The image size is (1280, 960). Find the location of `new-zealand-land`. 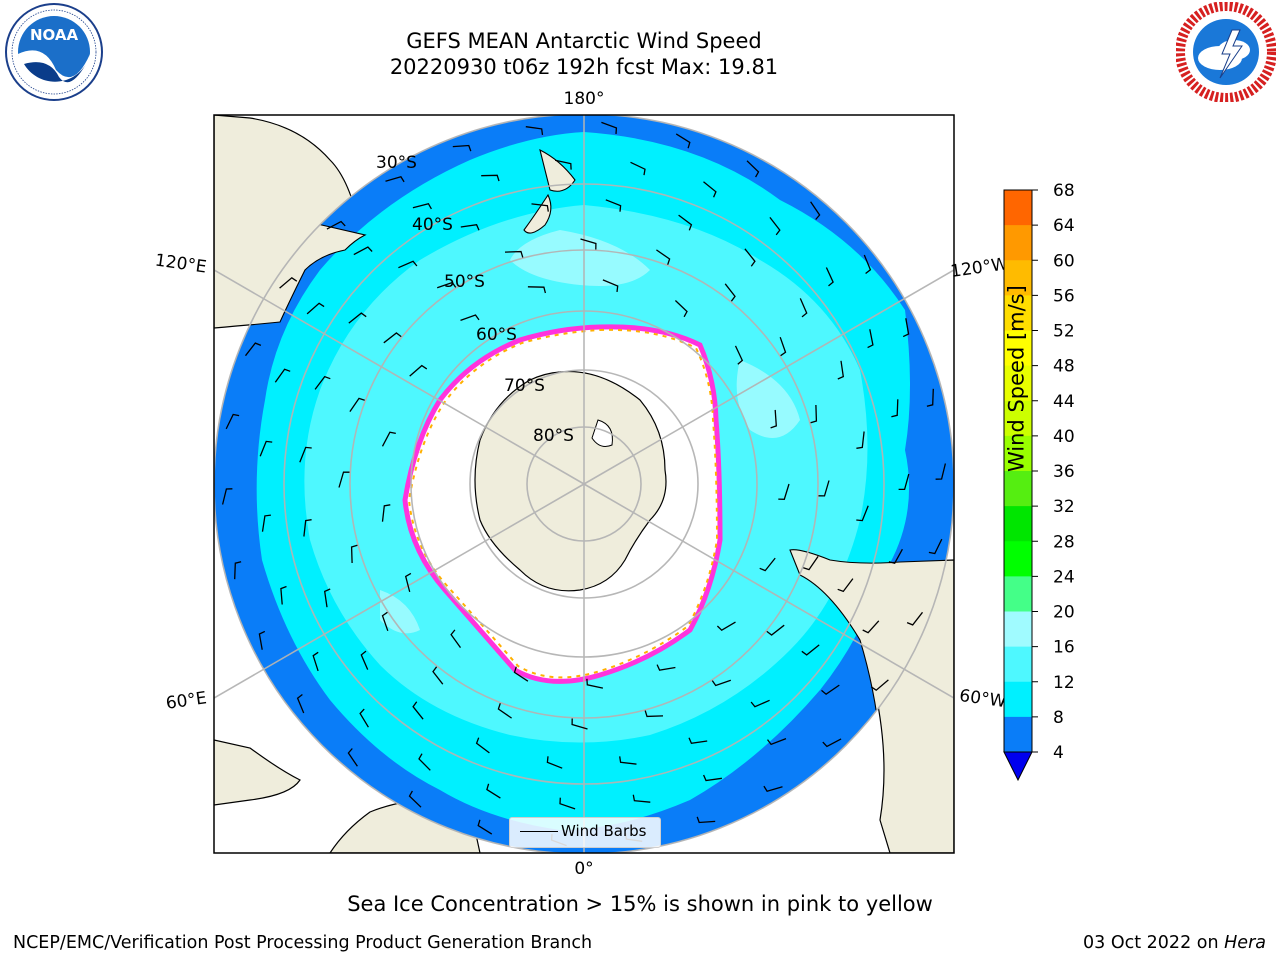

new-zealand-land is located at coordinates (549, 191).